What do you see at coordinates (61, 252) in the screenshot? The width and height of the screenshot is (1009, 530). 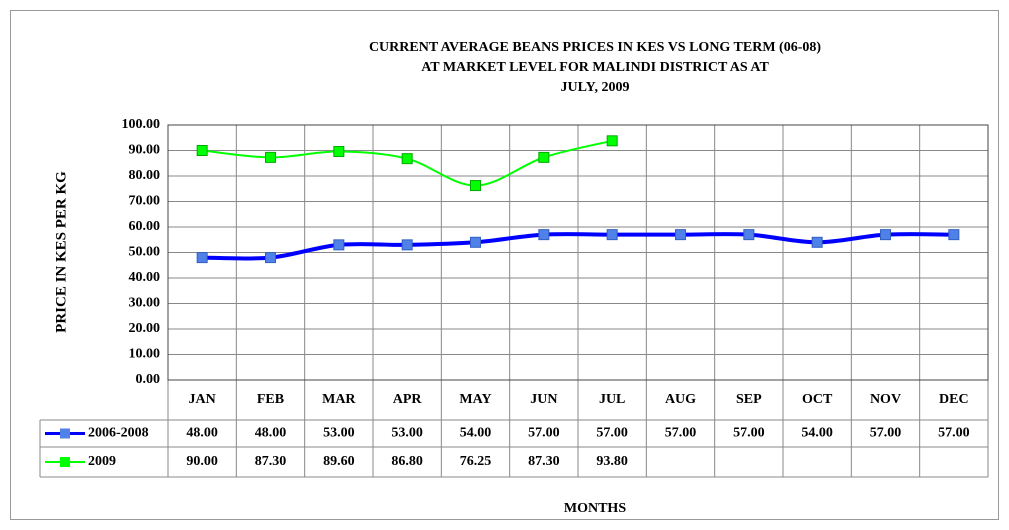 I see `y-axis-label: PRICE IN KES PER KG` at bounding box center [61, 252].